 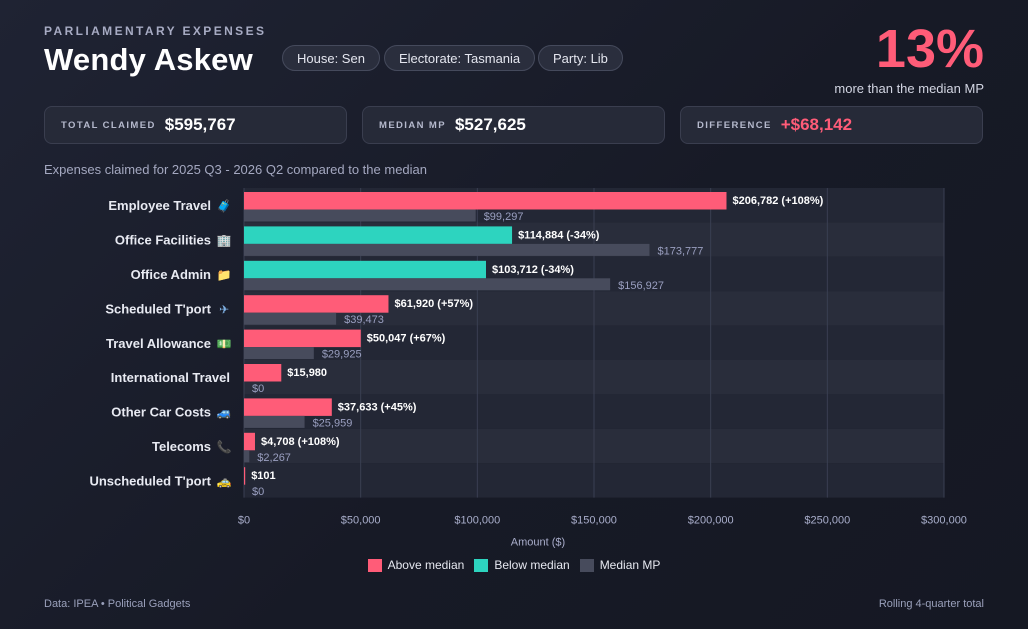 I want to click on median-value-label: $99,297, so click(x=504, y=217).